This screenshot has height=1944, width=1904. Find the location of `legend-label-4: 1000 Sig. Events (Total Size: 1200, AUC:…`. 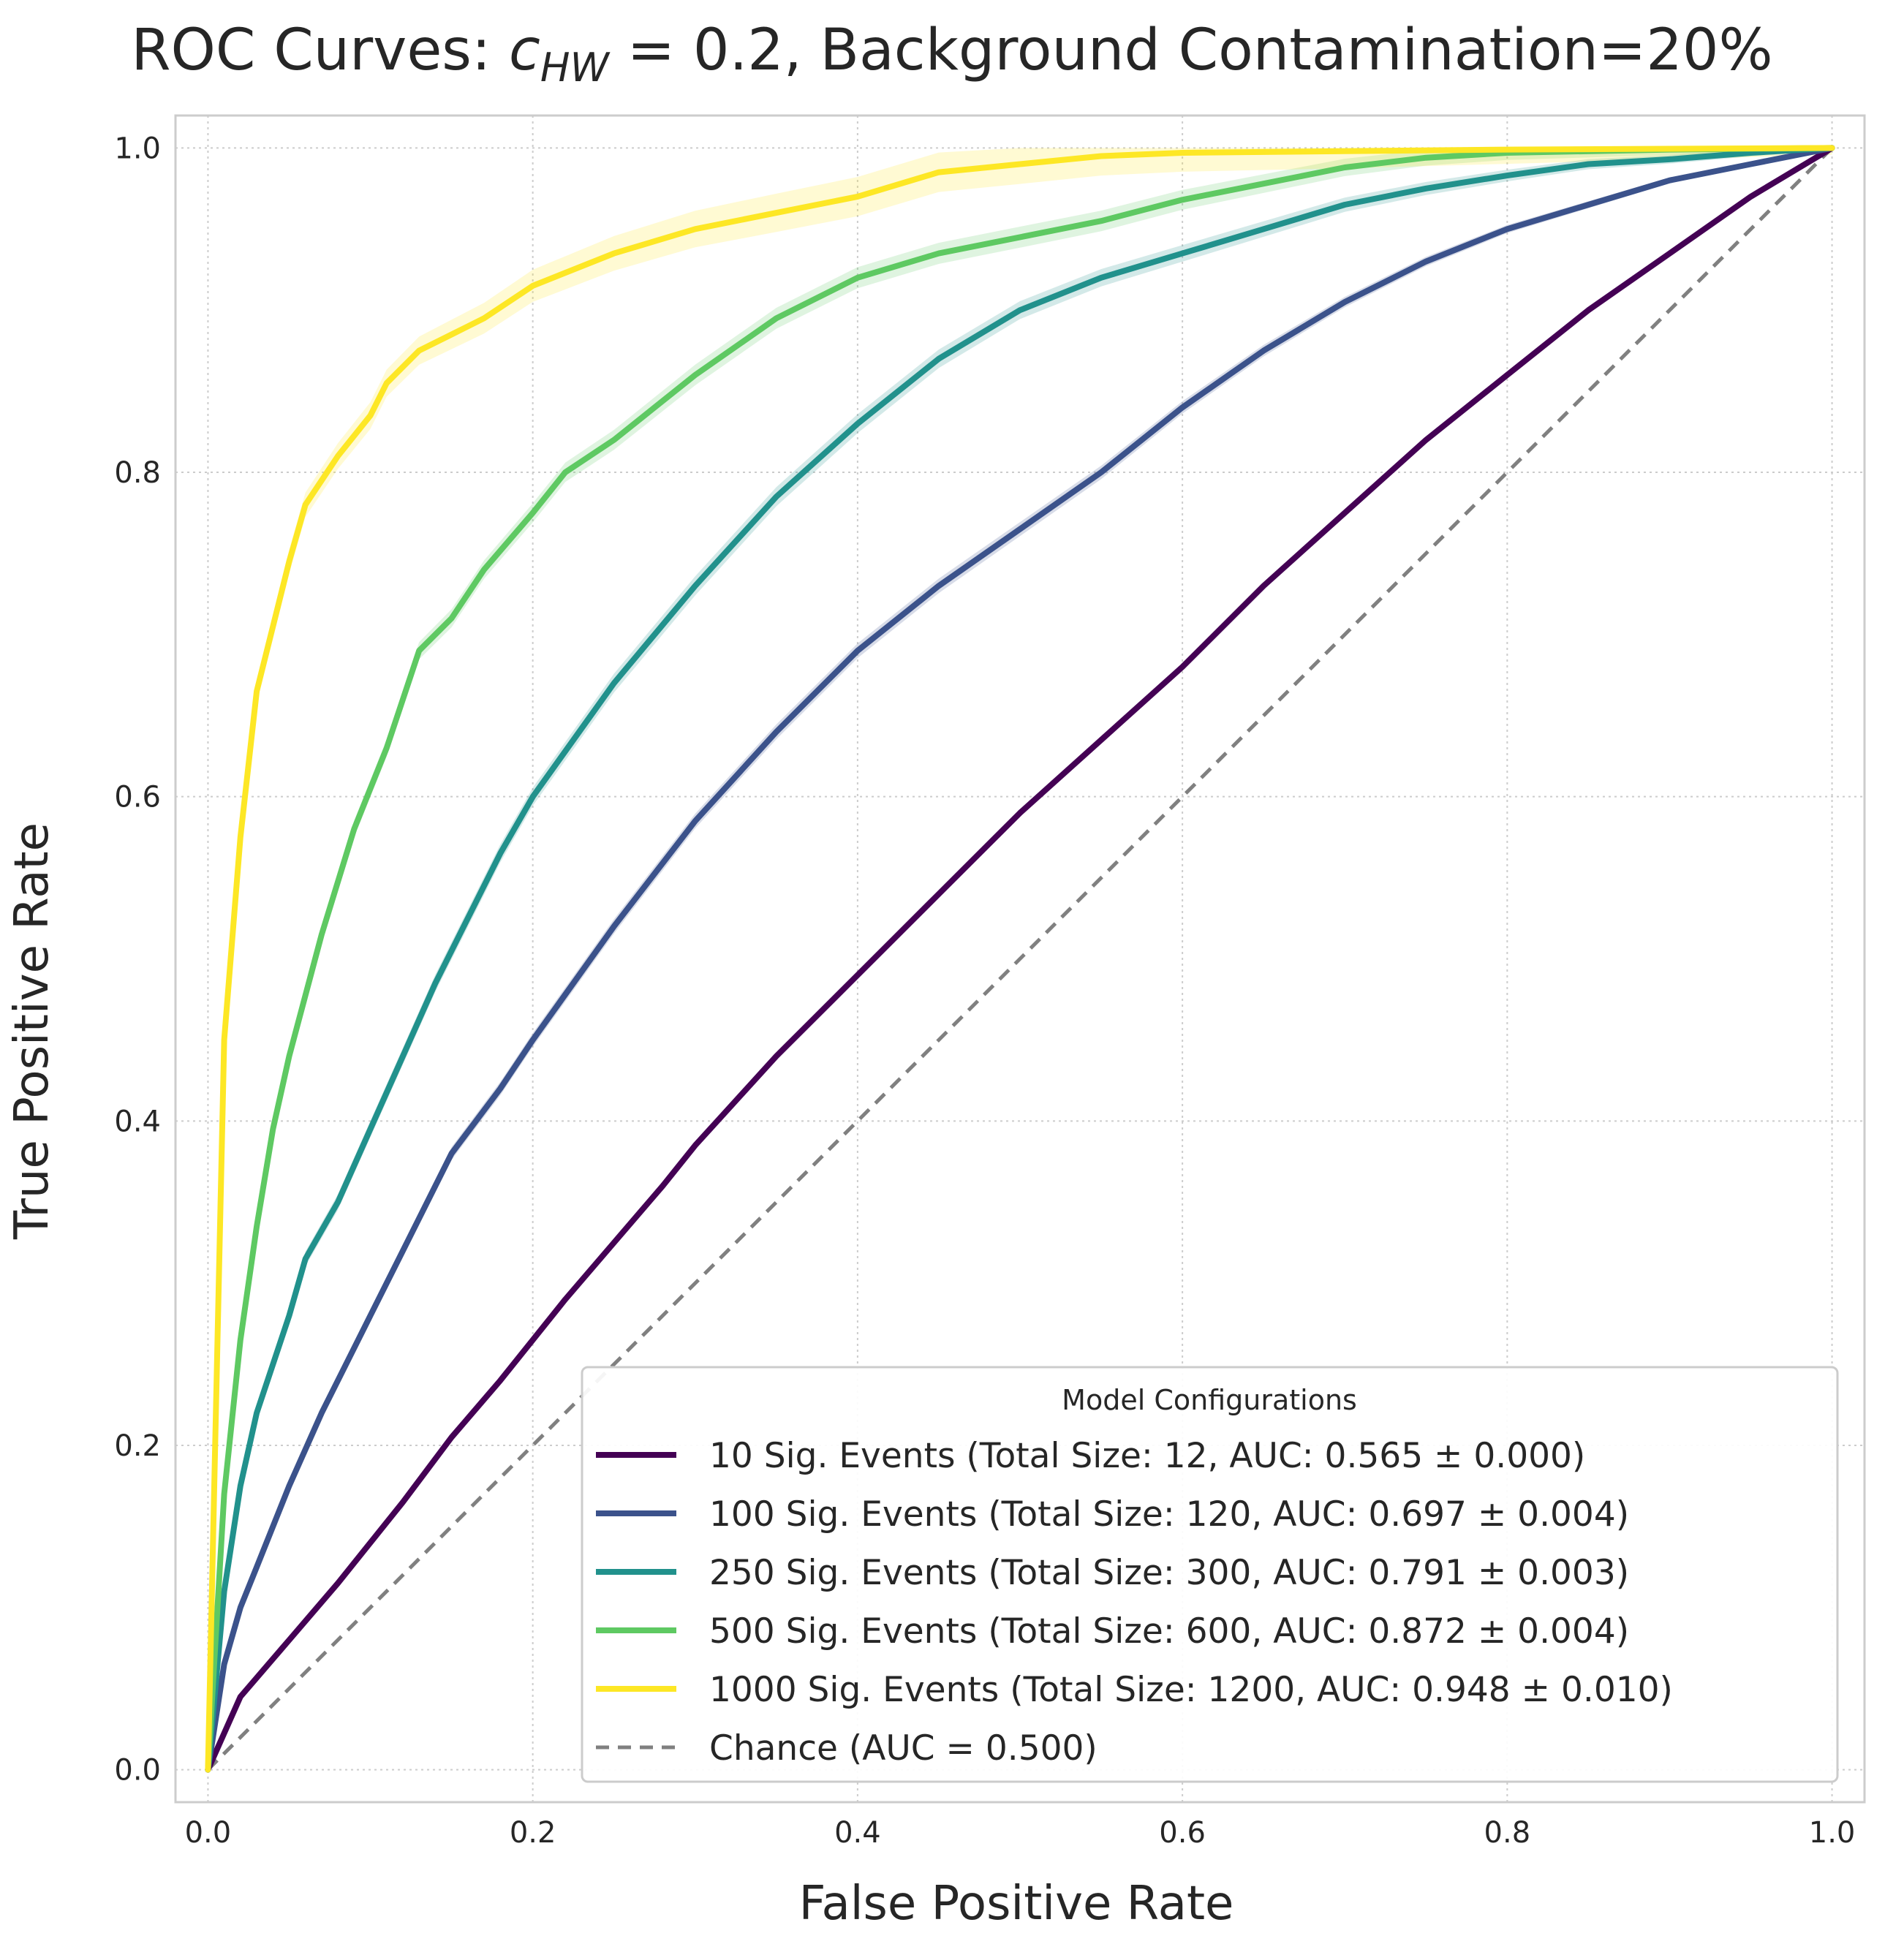

legend-label-4: 1000 Sig. Events (Total Size: 1200, AUC:… is located at coordinates (1191, 1690).